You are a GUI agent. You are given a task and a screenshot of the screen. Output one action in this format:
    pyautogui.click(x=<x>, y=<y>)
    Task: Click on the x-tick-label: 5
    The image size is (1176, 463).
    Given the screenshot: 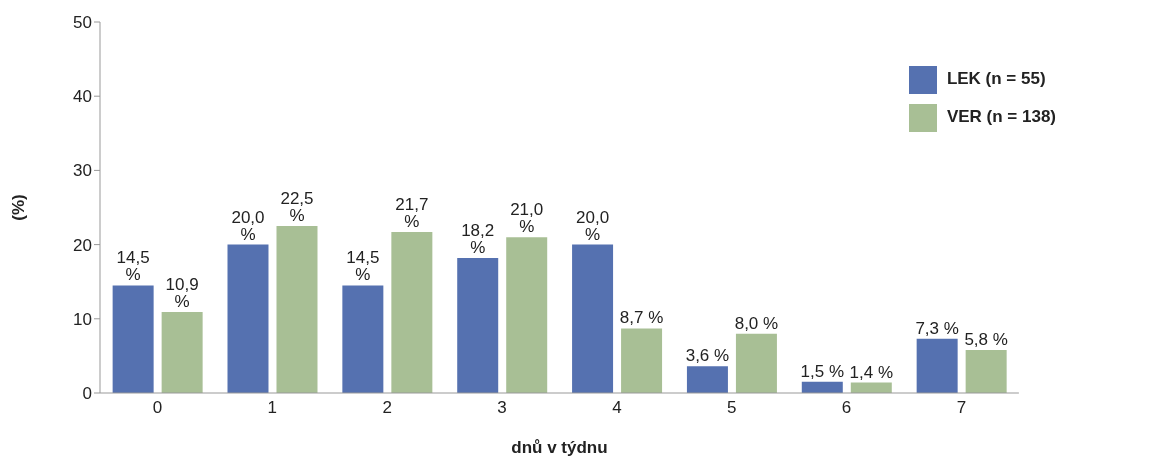 What is the action you would take?
    pyautogui.click(x=731, y=408)
    